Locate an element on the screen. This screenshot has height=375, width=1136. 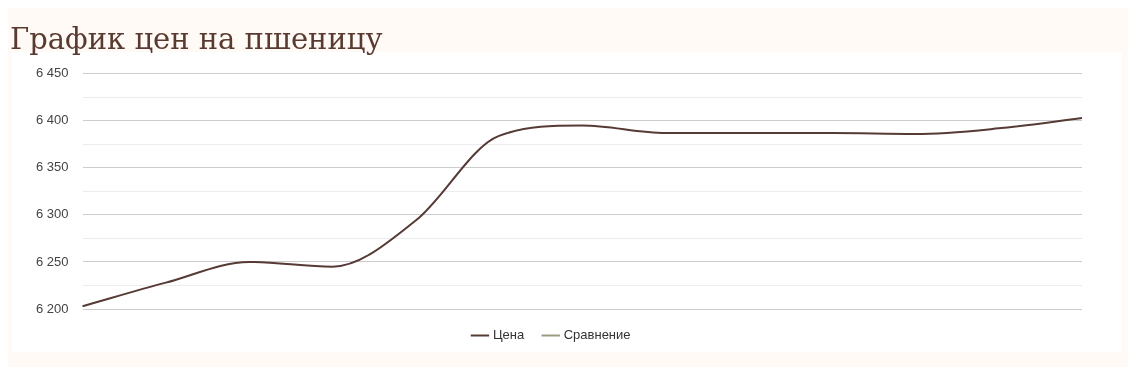
y-tick-label: 6 250 is located at coordinates (52, 261).